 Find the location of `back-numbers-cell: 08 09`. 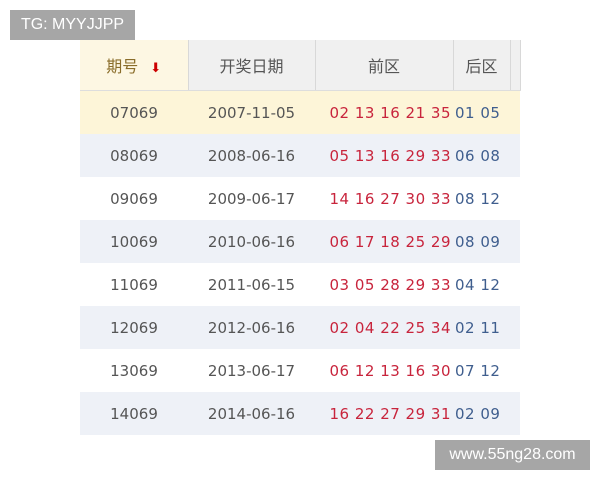

back-numbers-cell: 08 09 is located at coordinates (486, 241).